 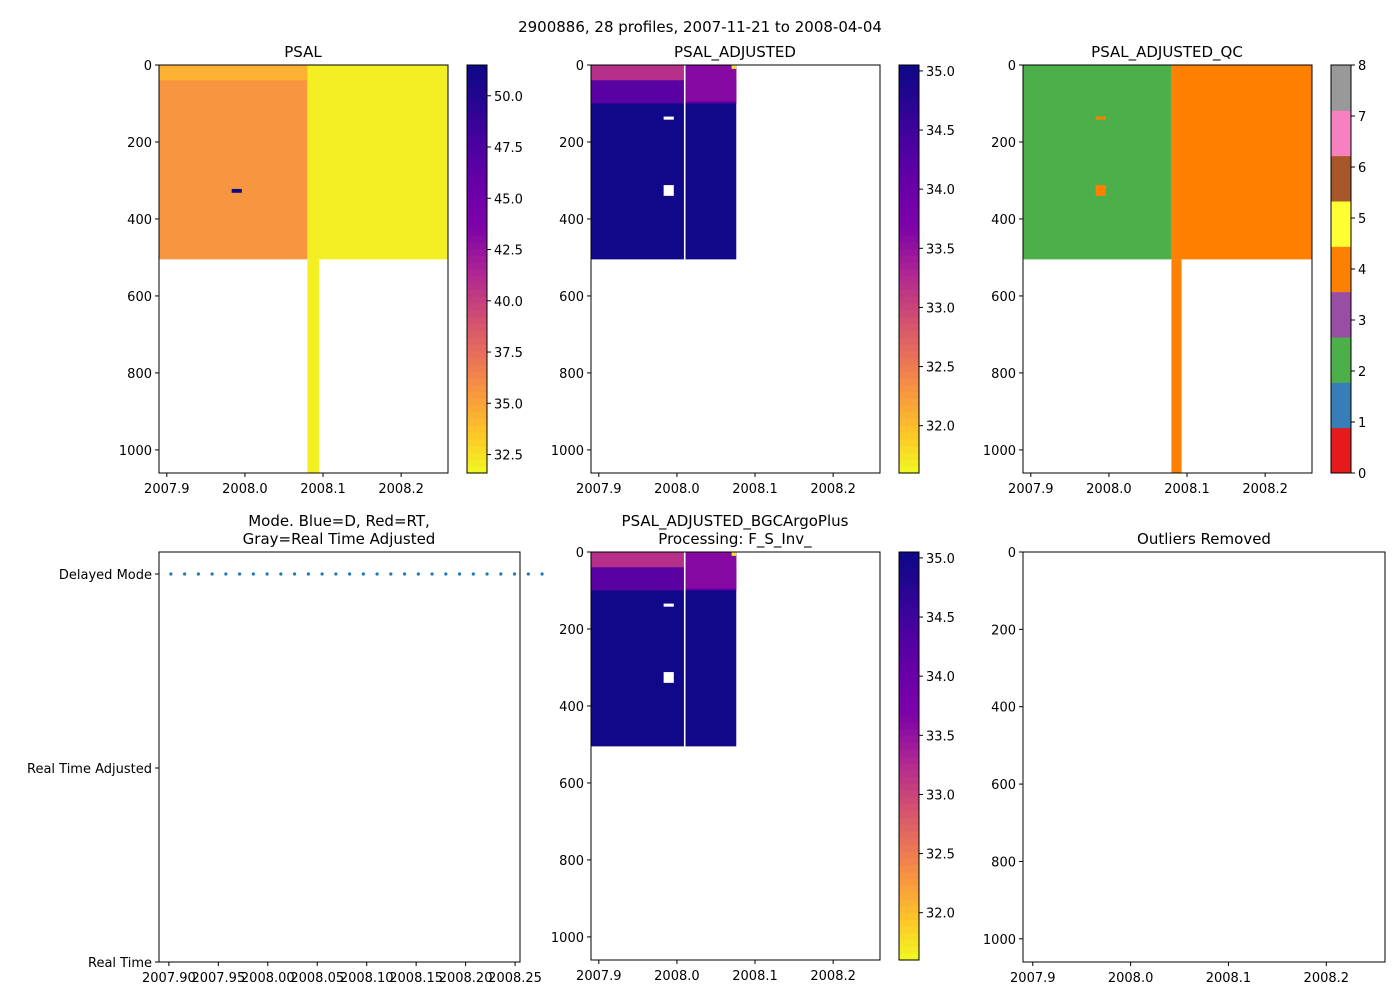 What do you see at coordinates (1362, 372) in the screenshot?
I see `colorbar-tick-label: 2` at bounding box center [1362, 372].